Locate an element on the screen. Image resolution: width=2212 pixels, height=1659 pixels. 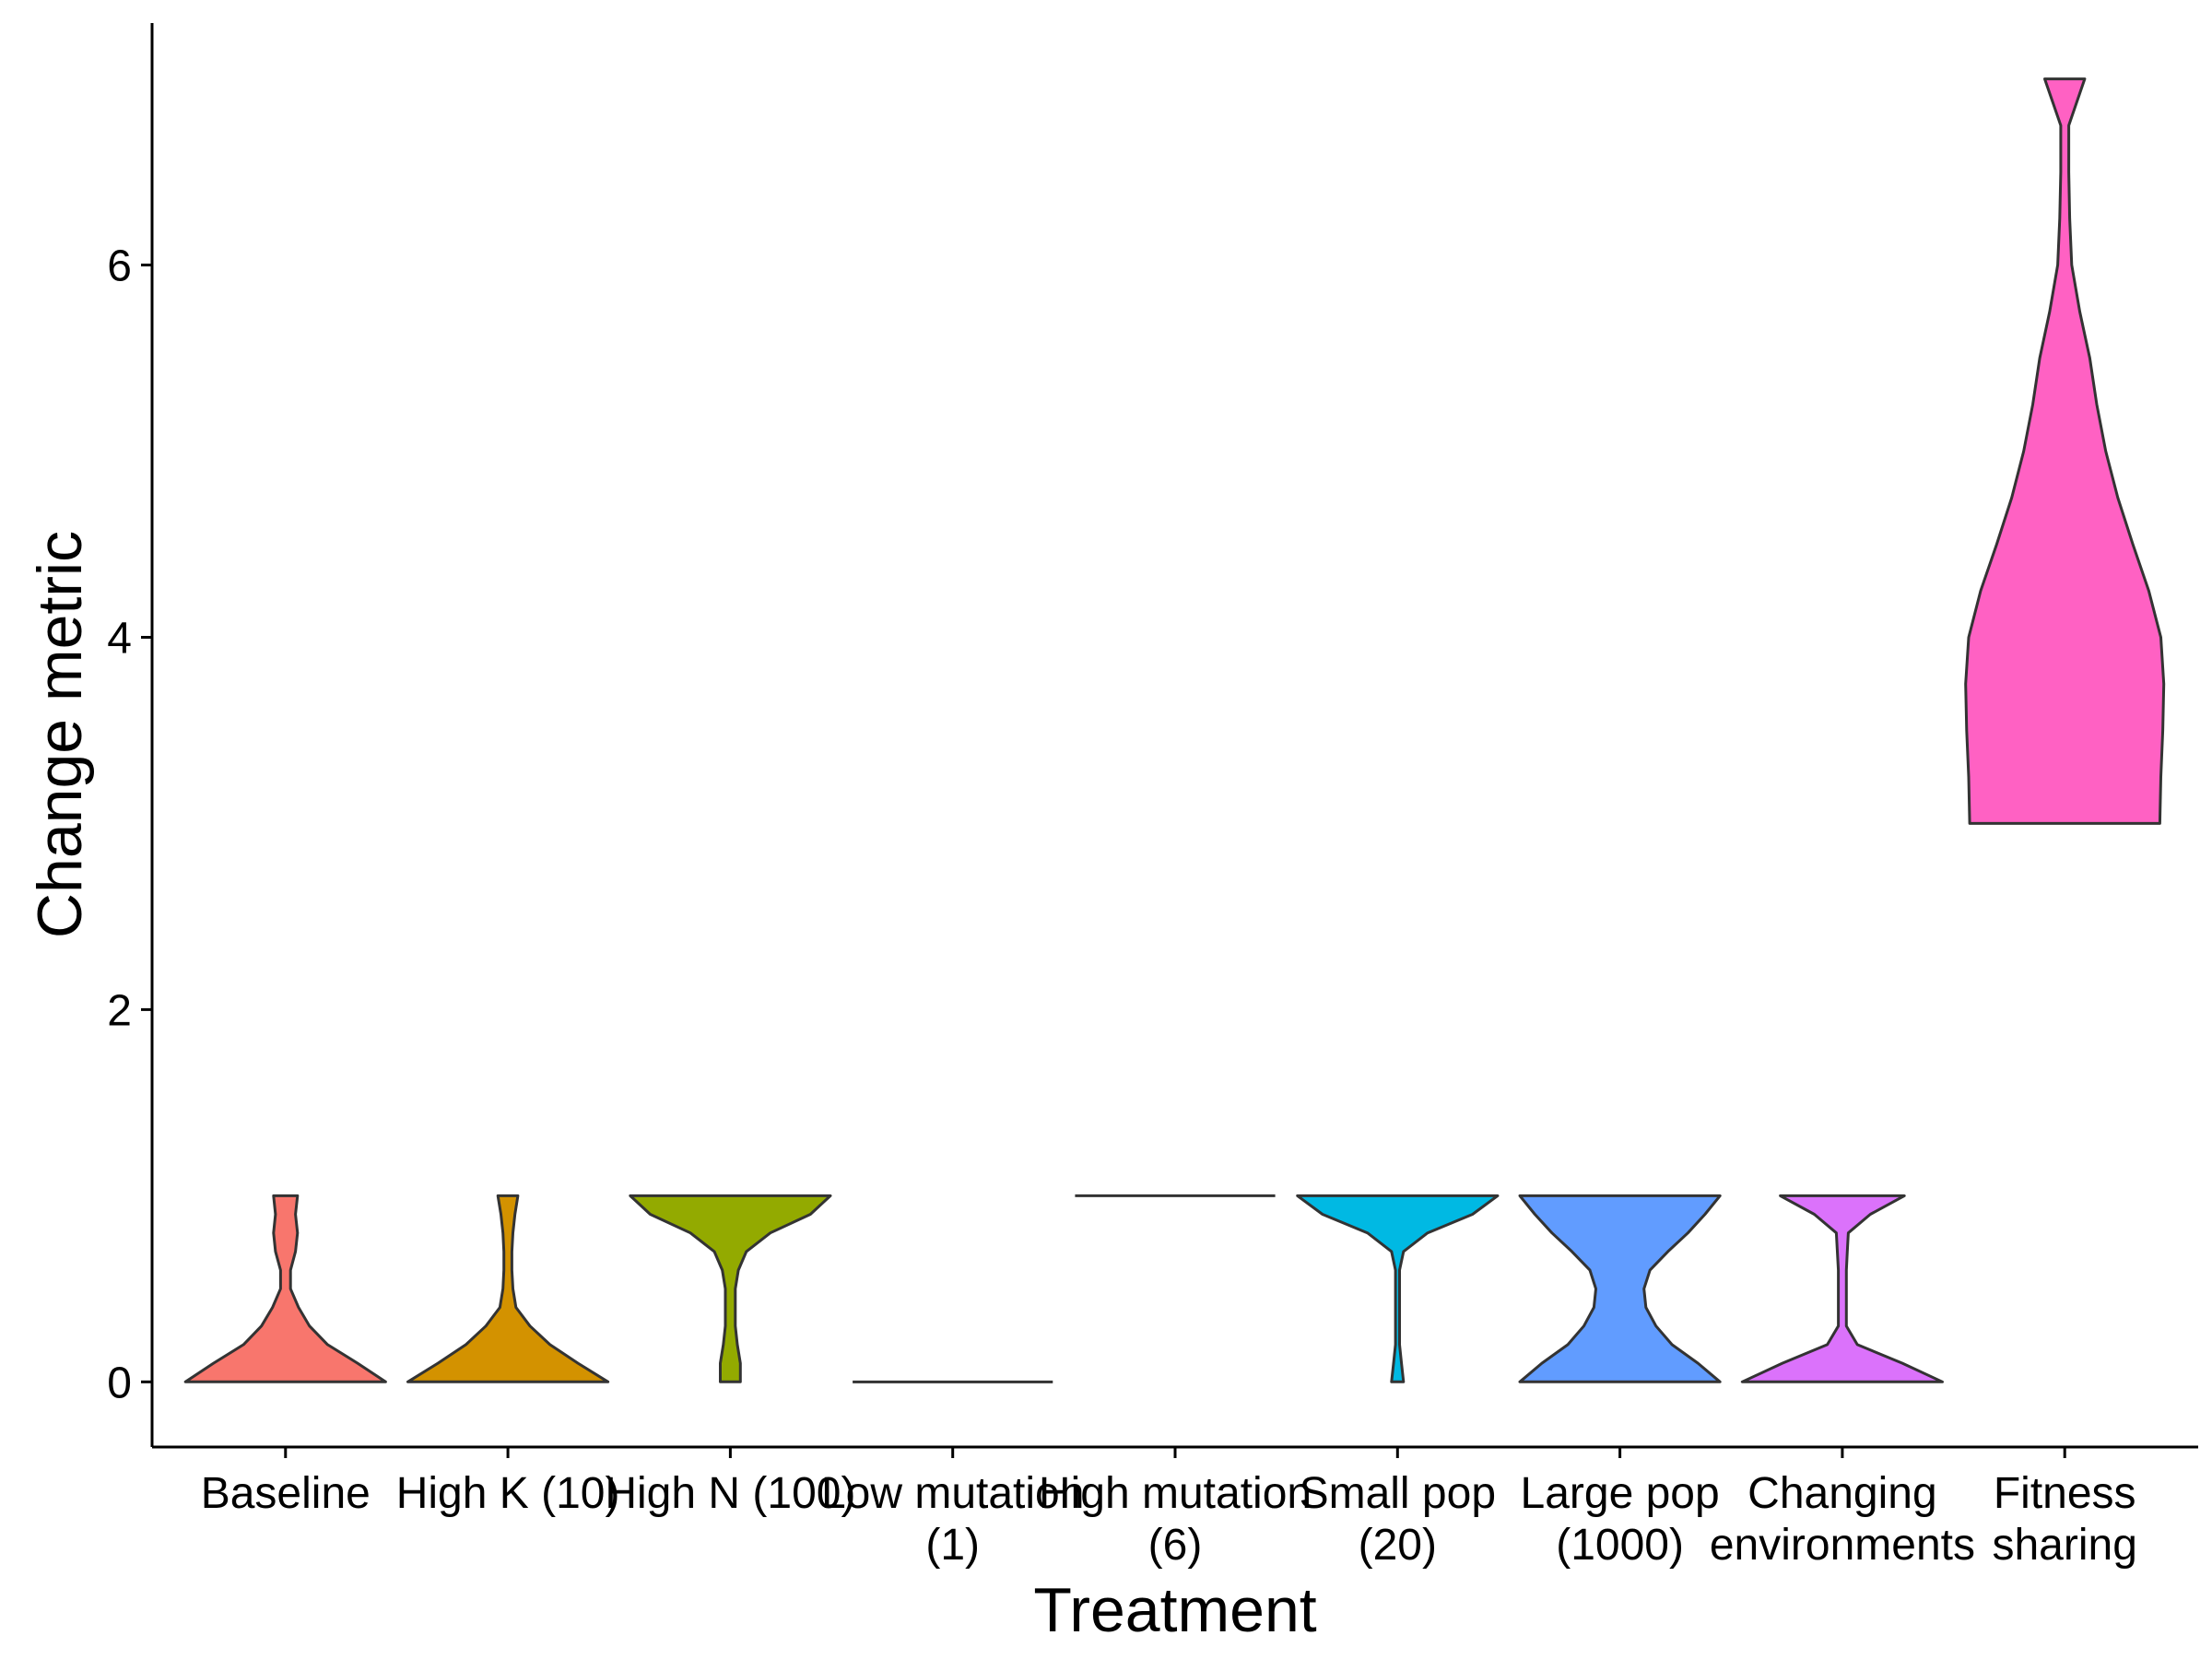
x-tick-label-changing-environments: Changing environments is located at coordinates (1842, 1519).